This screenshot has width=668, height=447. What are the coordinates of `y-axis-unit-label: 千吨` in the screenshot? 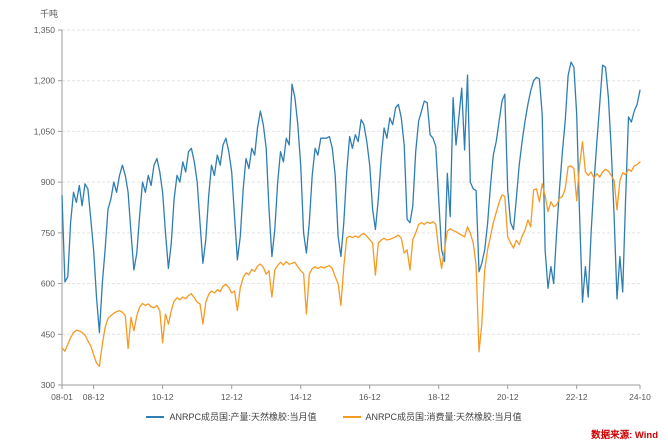 It's located at (49, 14).